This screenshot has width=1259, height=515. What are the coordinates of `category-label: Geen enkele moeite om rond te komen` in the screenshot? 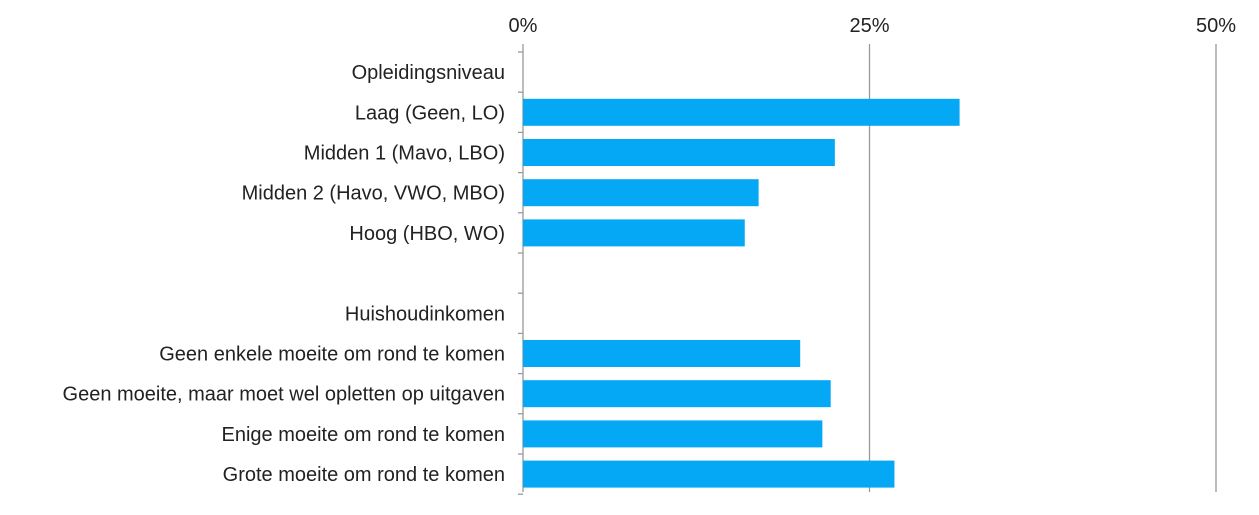 It's located at (332, 355).